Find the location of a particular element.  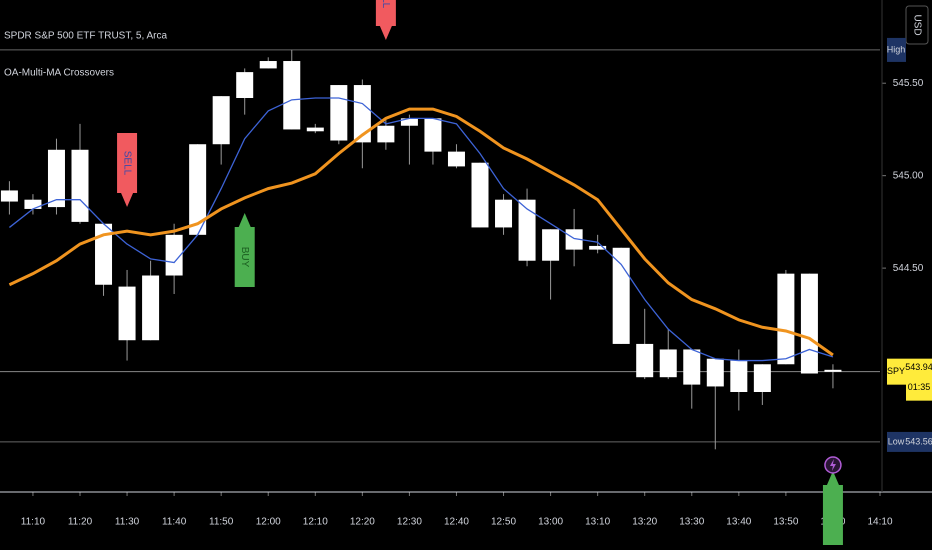

y-tick-label: 544.50 is located at coordinates (908, 268).